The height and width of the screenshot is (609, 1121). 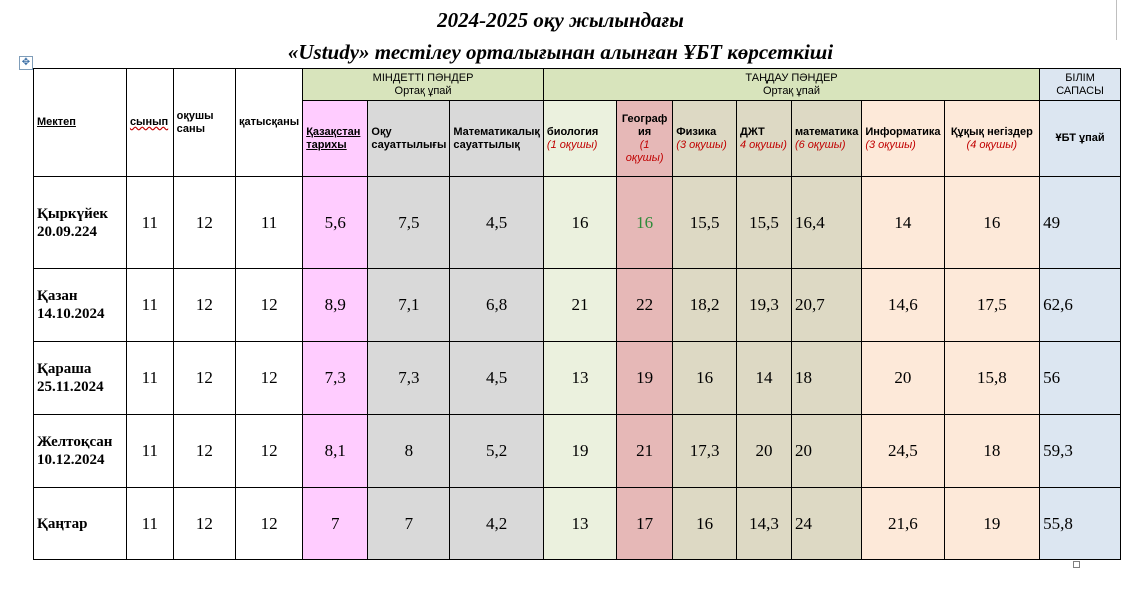 I want to click on cell-geography: 16, so click(x=645, y=222).